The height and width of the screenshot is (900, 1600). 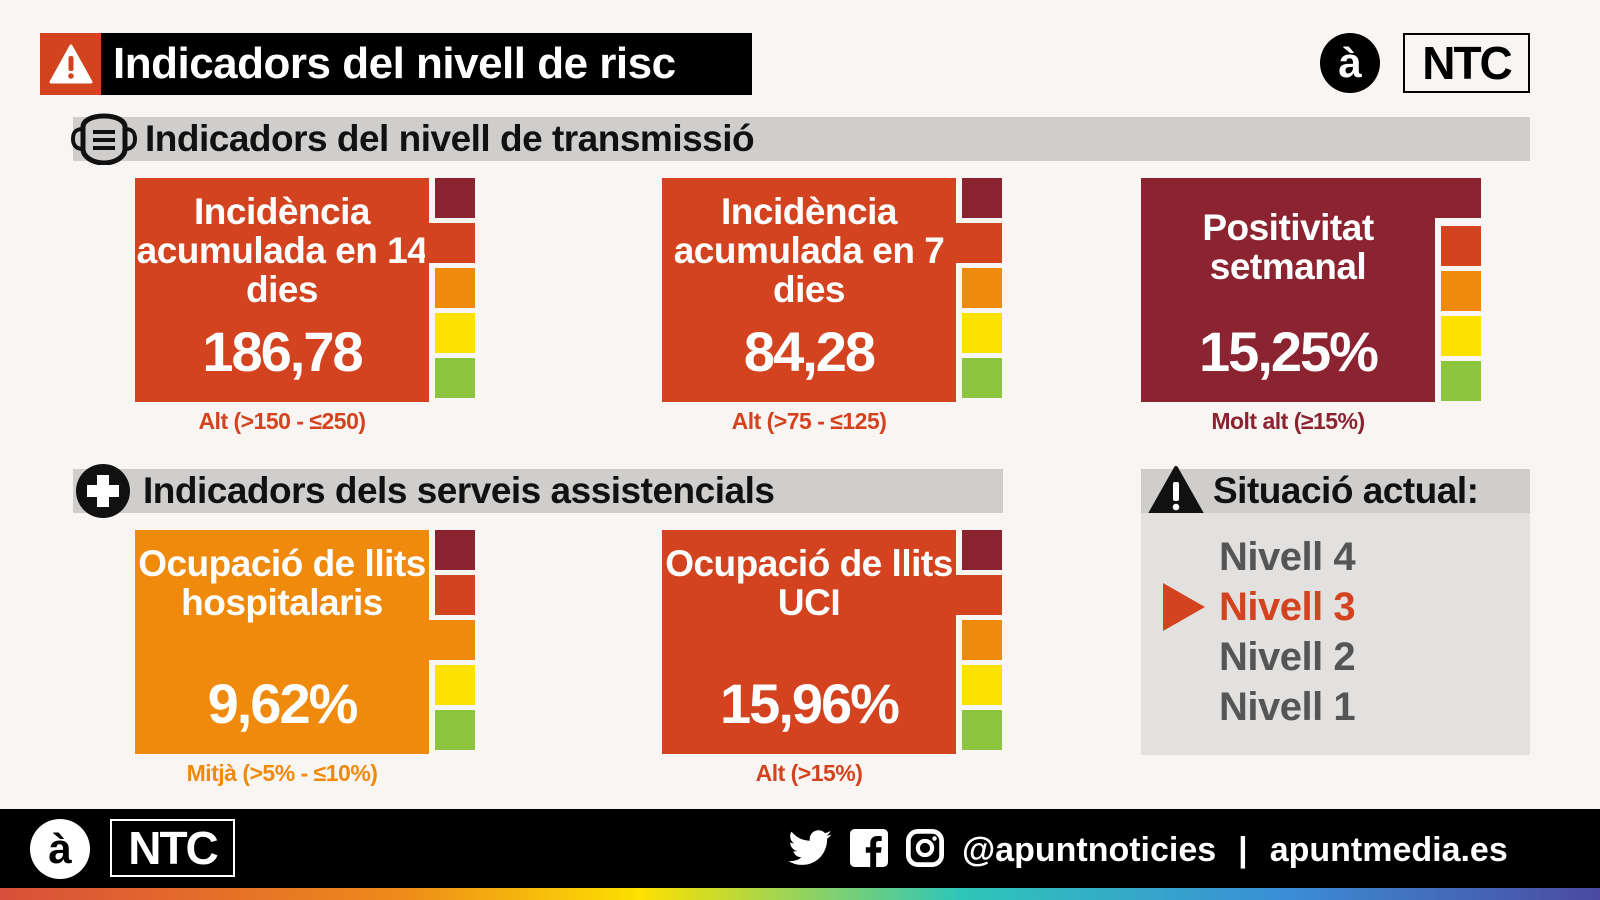 What do you see at coordinates (282, 421) in the screenshot?
I see `risk-level-label: Alt (>150 - ≤250)` at bounding box center [282, 421].